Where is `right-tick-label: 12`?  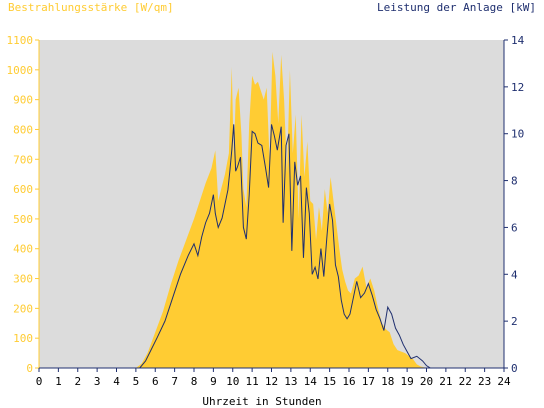
right-tick-label: 12 is located at coordinates (517, 87).